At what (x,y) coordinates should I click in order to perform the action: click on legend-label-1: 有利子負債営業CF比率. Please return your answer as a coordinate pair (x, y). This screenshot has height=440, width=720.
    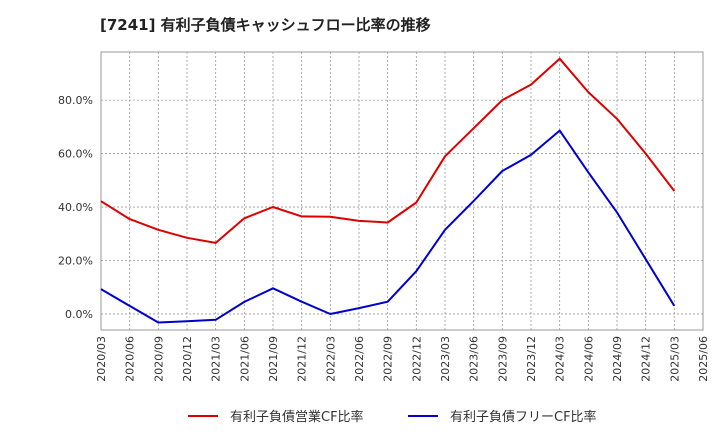
    Looking at the image, I should click on (297, 417).